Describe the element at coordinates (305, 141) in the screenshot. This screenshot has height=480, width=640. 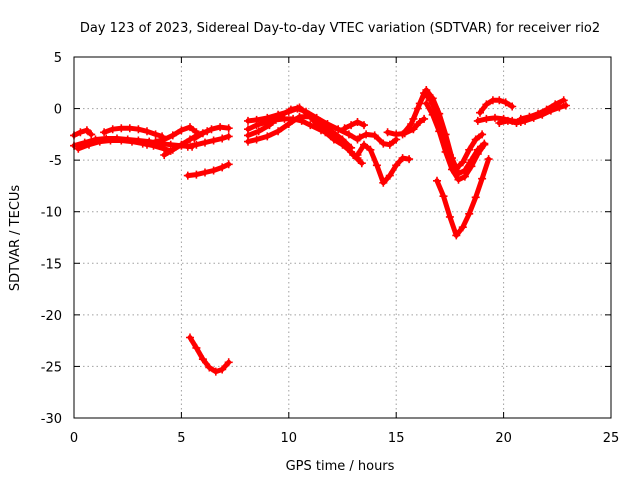
I see `series-track-n` at that location.